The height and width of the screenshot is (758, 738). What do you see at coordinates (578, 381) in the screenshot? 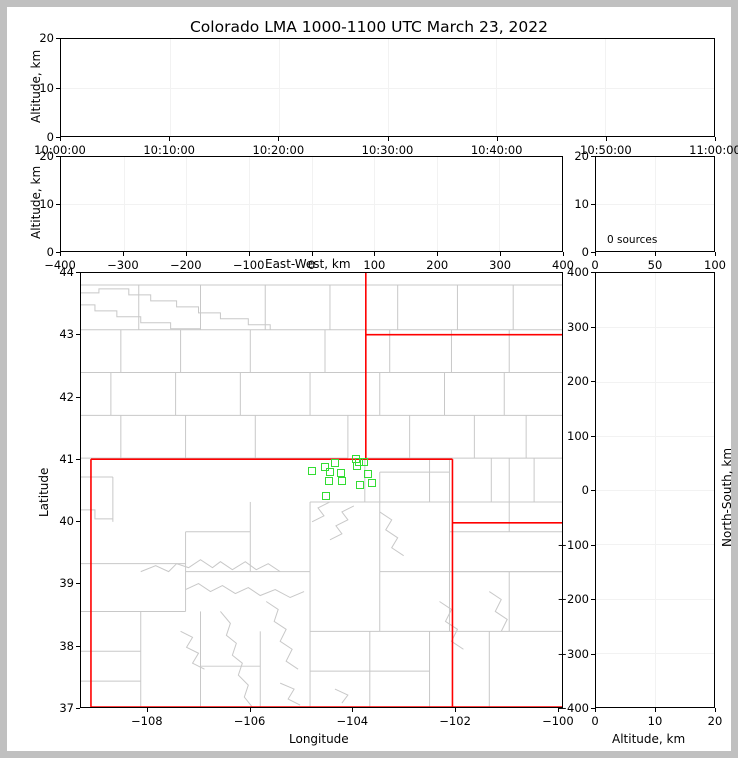
I see `y-tick-label: 200` at bounding box center [578, 381].